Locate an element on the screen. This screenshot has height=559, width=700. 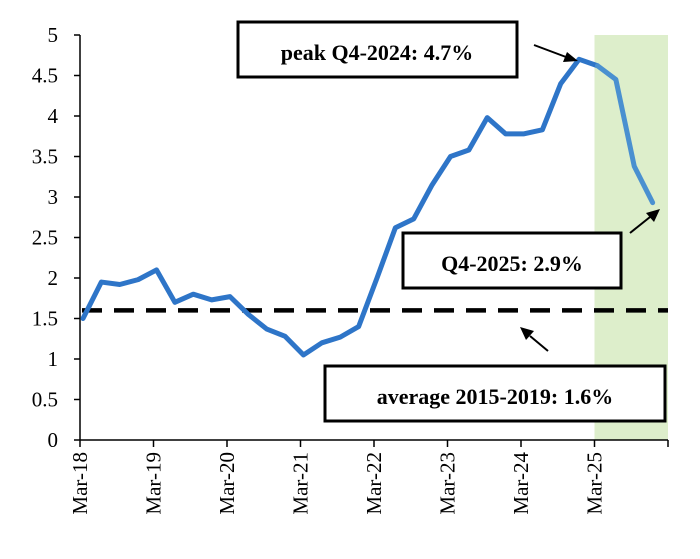
y-tick-label: 4 is located at coordinates (53, 116).